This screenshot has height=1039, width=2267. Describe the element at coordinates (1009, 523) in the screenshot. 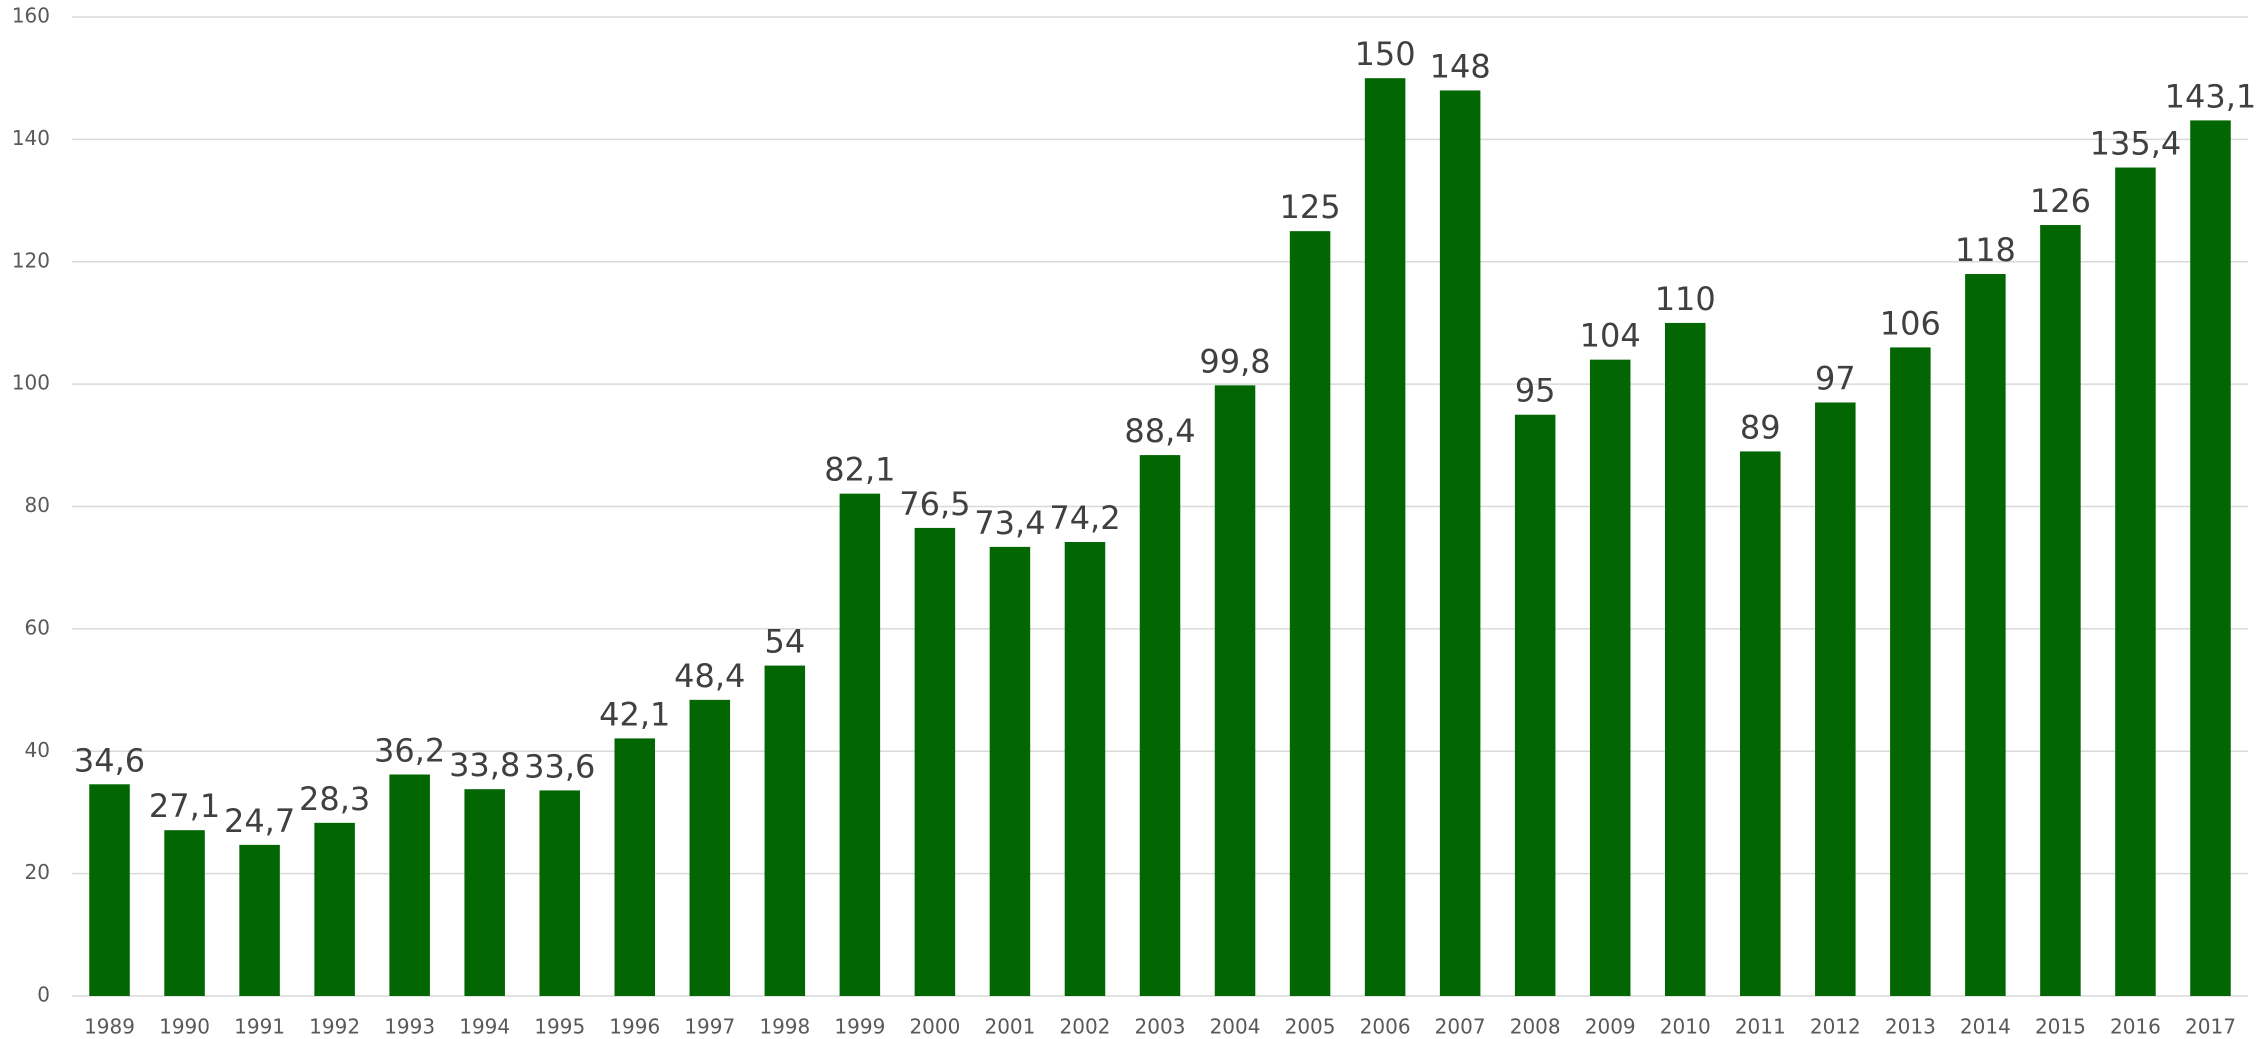

I see `value-label: 73,4` at that location.